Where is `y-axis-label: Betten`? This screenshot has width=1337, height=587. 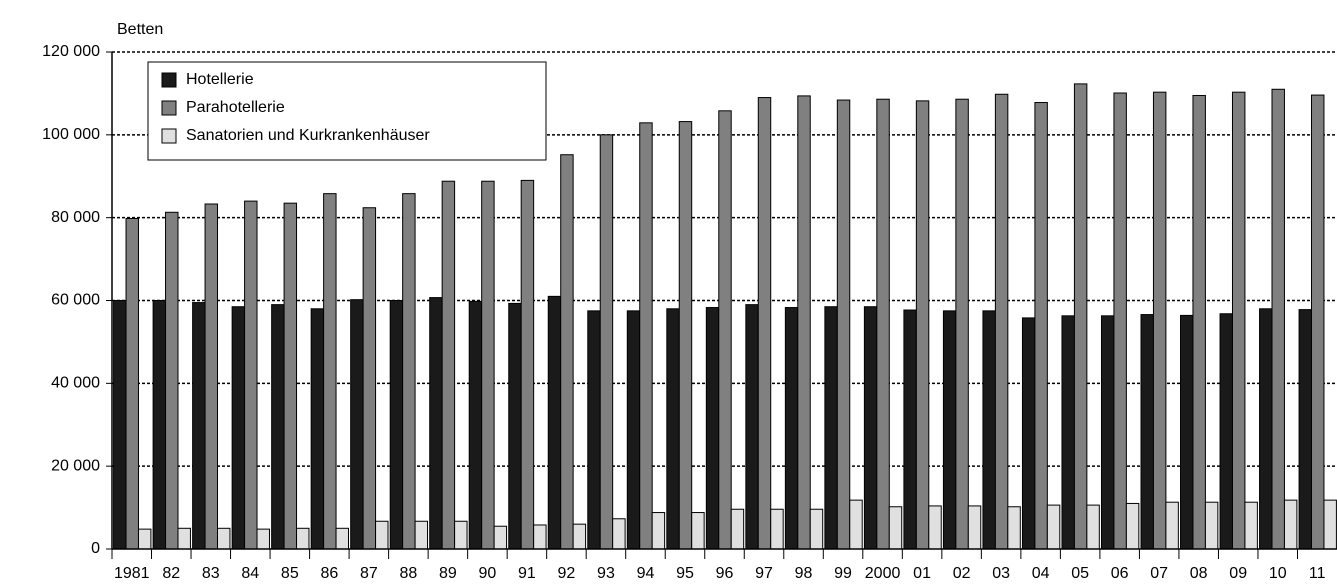 y-axis-label: Betten is located at coordinates (140, 29).